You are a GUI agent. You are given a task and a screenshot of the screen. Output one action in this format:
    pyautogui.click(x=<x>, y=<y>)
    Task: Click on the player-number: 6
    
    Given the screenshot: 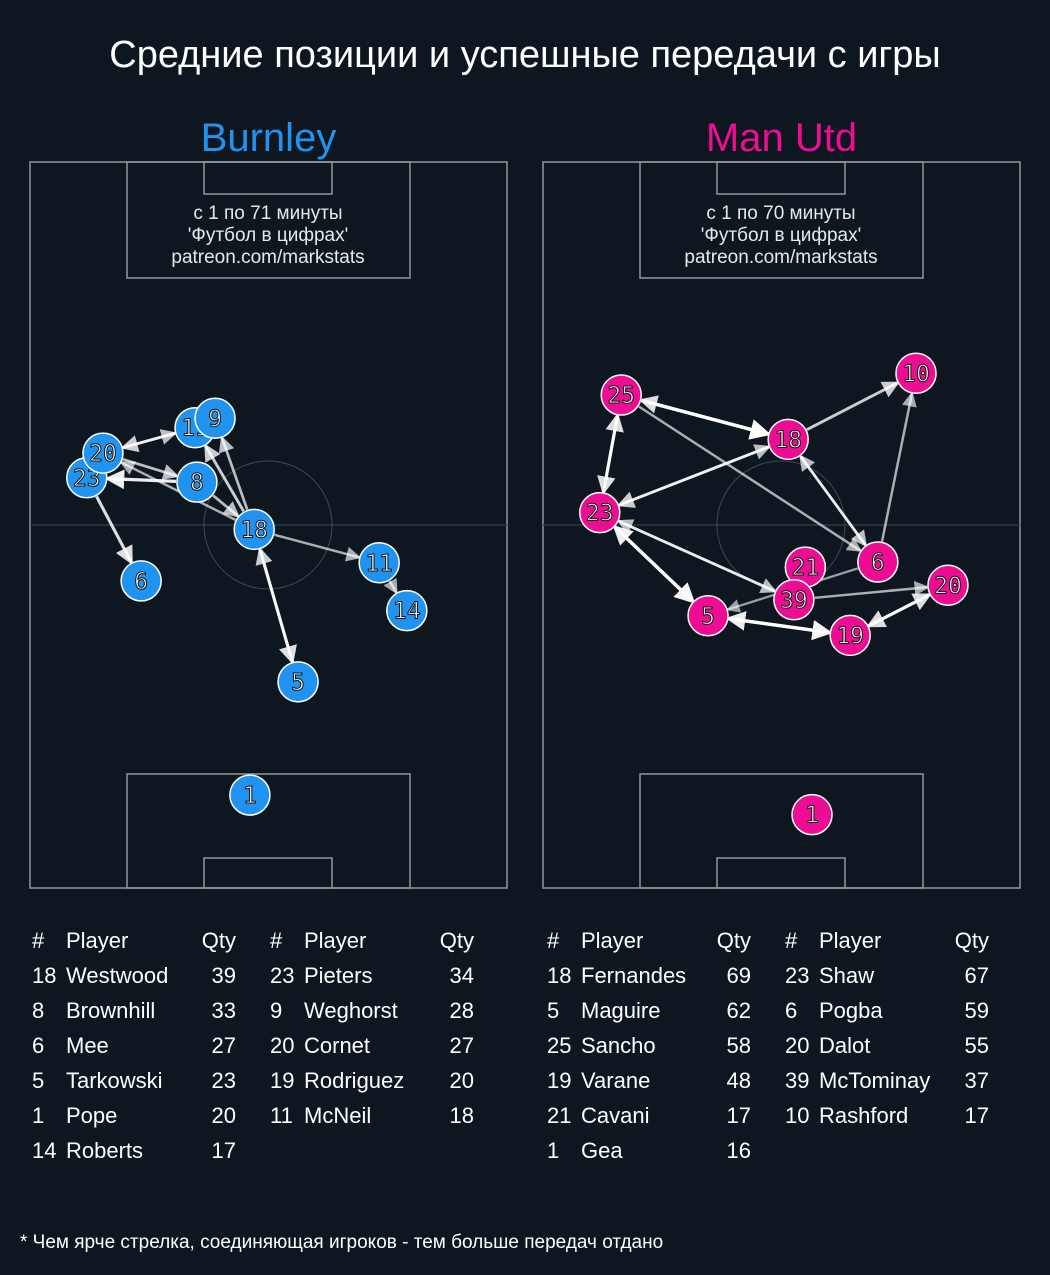 What is the action you would take?
    pyautogui.click(x=141, y=582)
    